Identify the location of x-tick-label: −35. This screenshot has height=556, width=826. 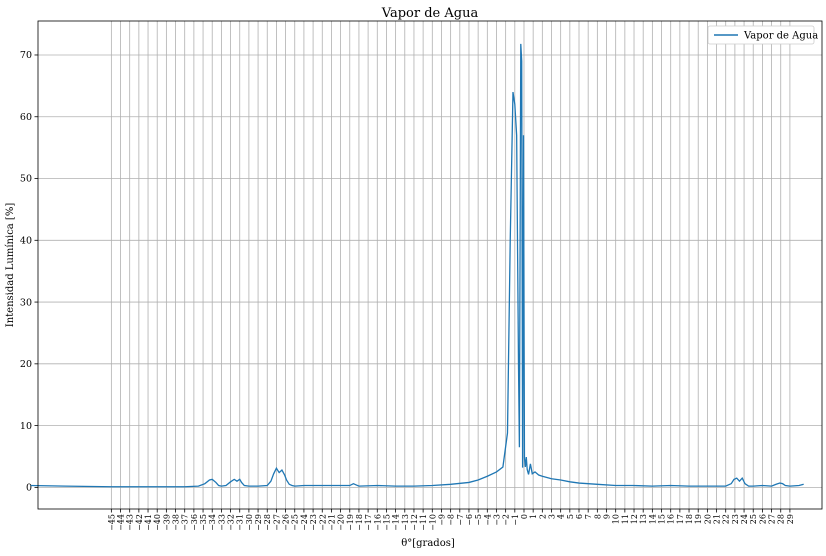
(203, 522).